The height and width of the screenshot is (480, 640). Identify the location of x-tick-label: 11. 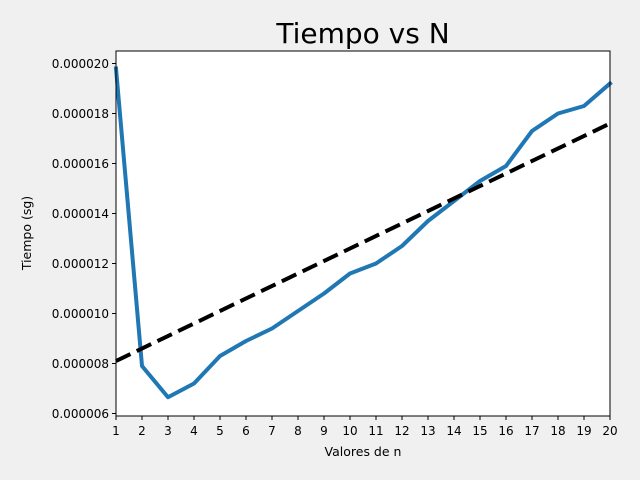
(375, 431).